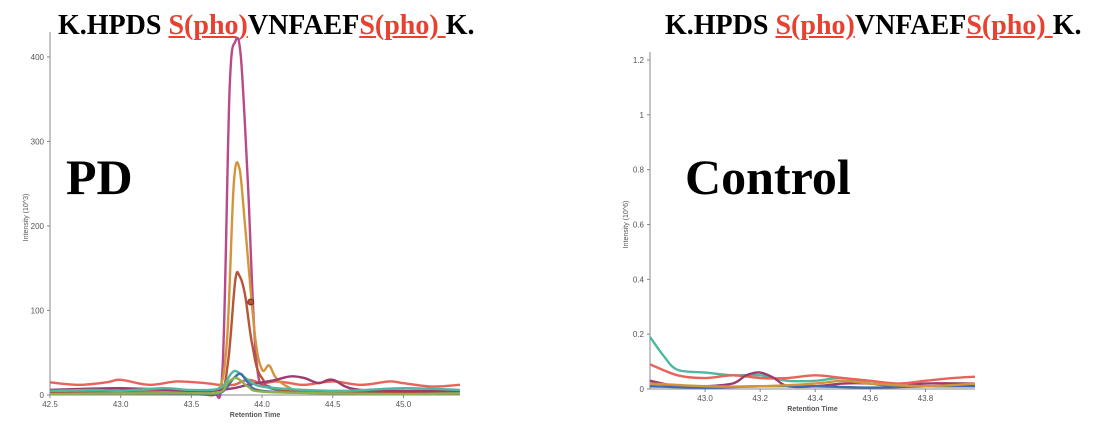 This screenshot has width=1110, height=424. I want to click on x-tick-label: 43.8, so click(926, 398).